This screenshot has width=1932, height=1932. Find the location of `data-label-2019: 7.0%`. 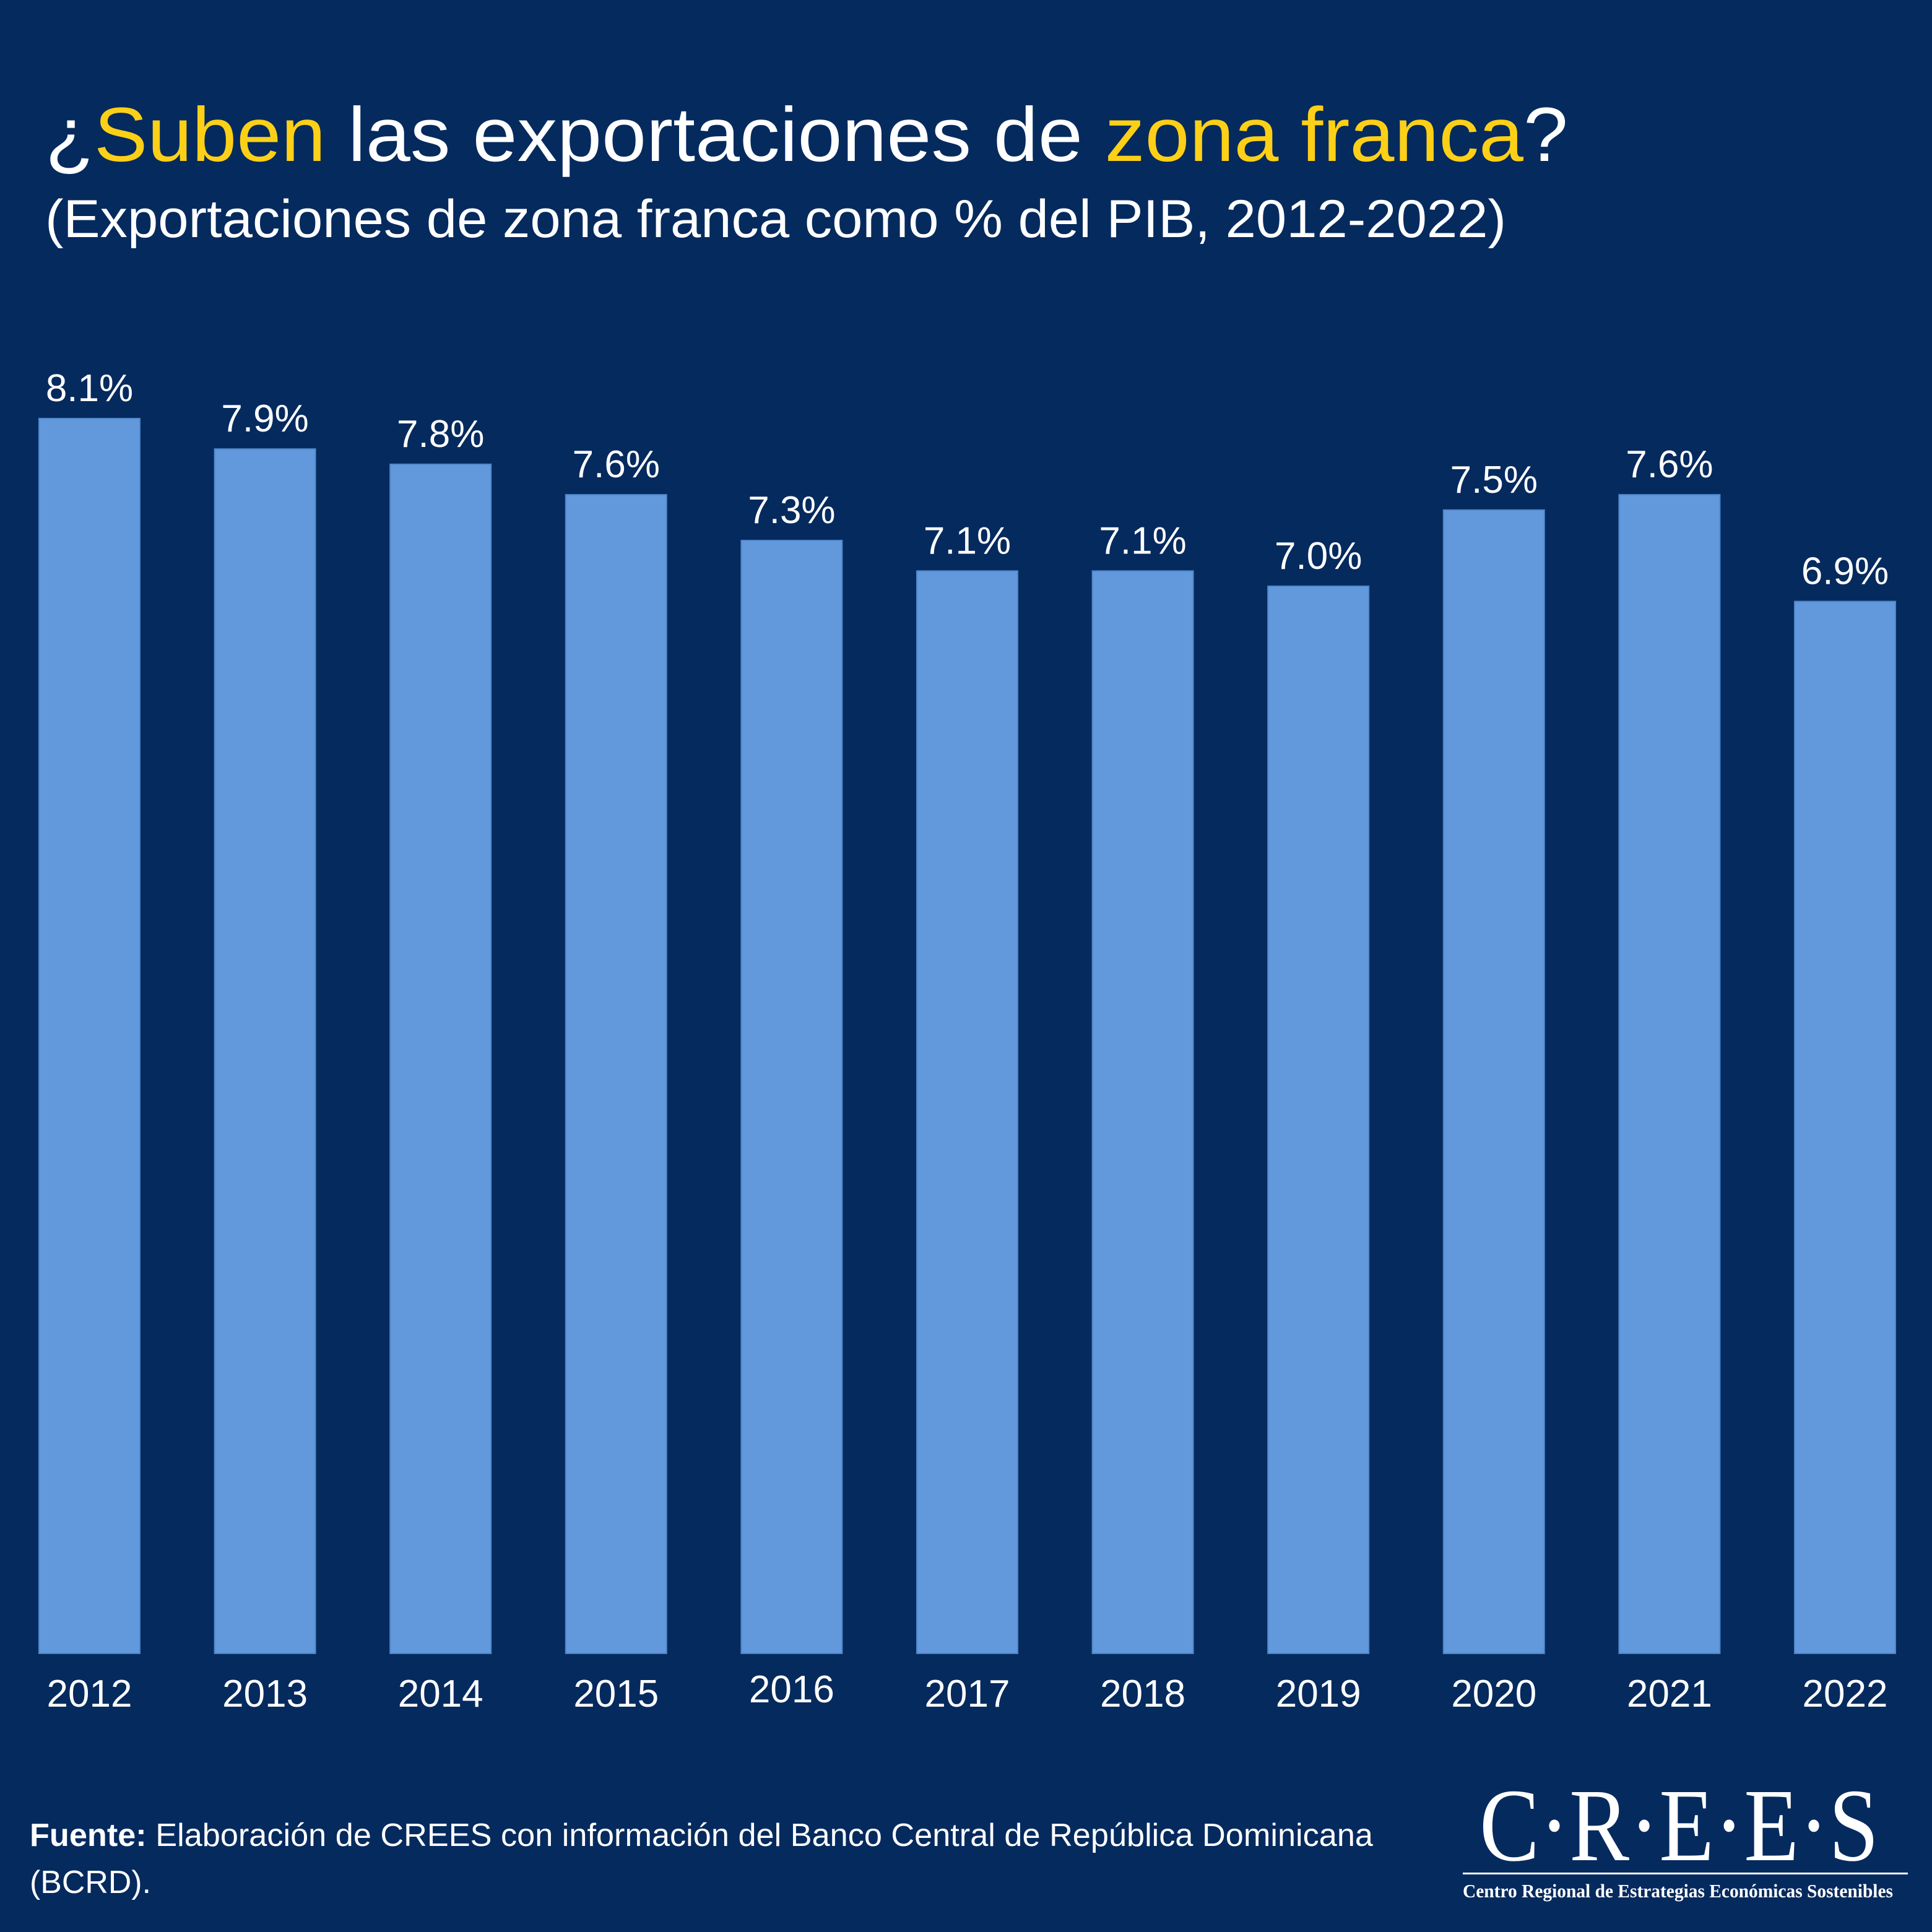

data-label-2019: 7.0% is located at coordinates (1318, 556).